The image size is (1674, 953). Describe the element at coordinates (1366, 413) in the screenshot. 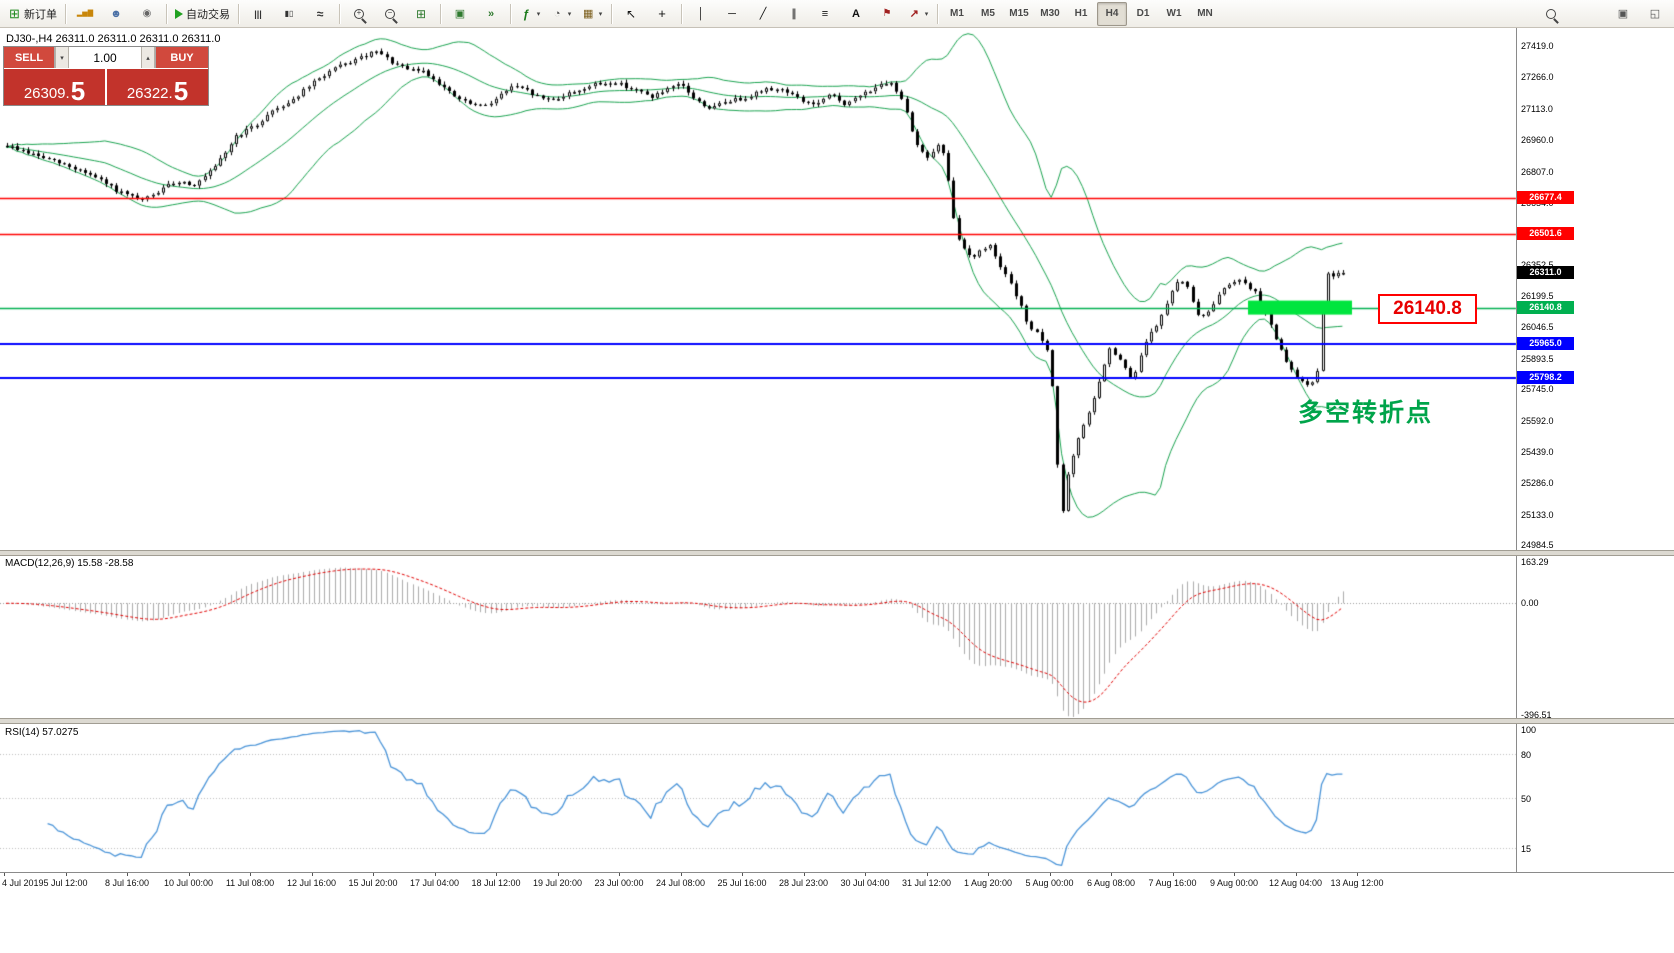

I see `annotation-text: 多空转折点` at that location.